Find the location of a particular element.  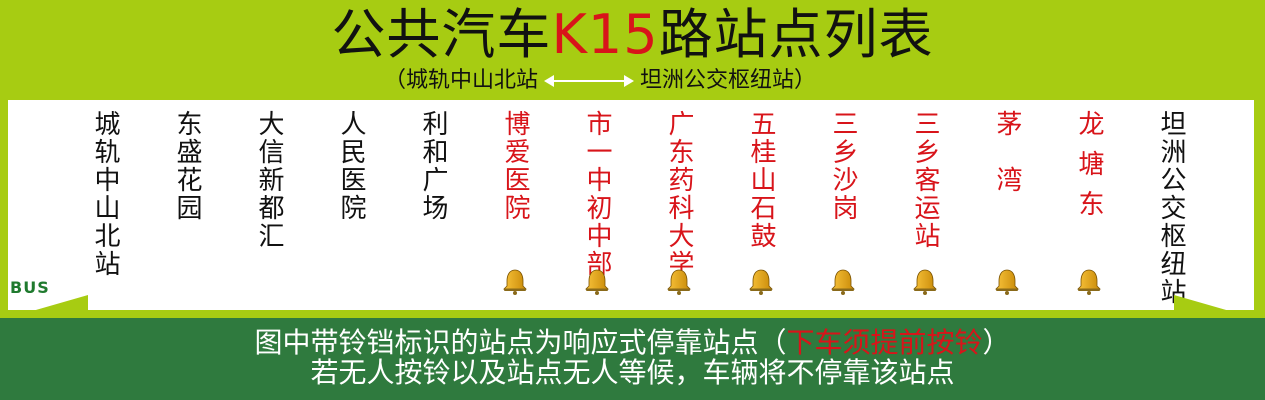

station-item: 市一中初中部 is located at coordinates (597, 196).